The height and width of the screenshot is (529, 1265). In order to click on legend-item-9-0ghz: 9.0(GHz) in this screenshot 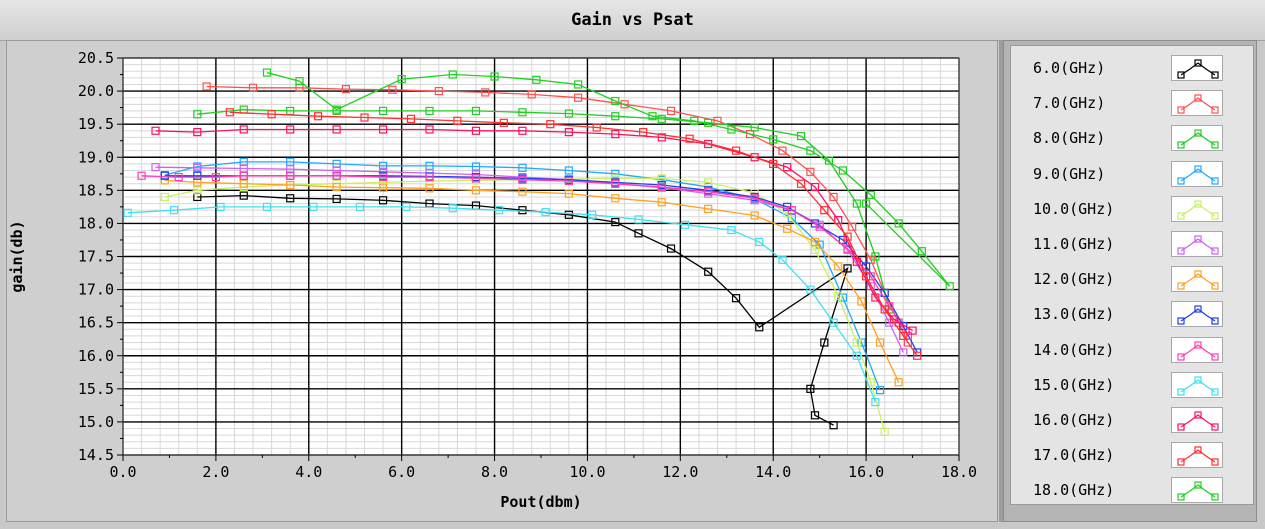, I will do `click(1133, 174)`.